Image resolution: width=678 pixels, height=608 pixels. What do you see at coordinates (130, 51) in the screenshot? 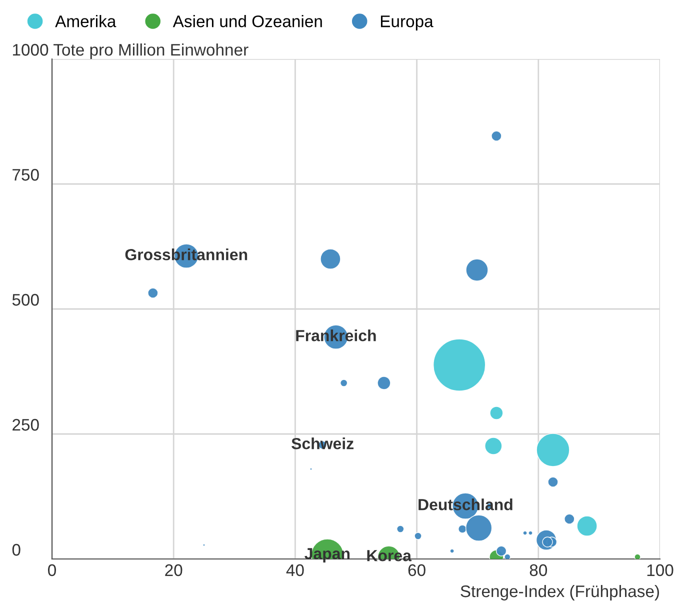
I see `y-tick-label: 1000 Tote pro Million Einwohner` at bounding box center [130, 51].